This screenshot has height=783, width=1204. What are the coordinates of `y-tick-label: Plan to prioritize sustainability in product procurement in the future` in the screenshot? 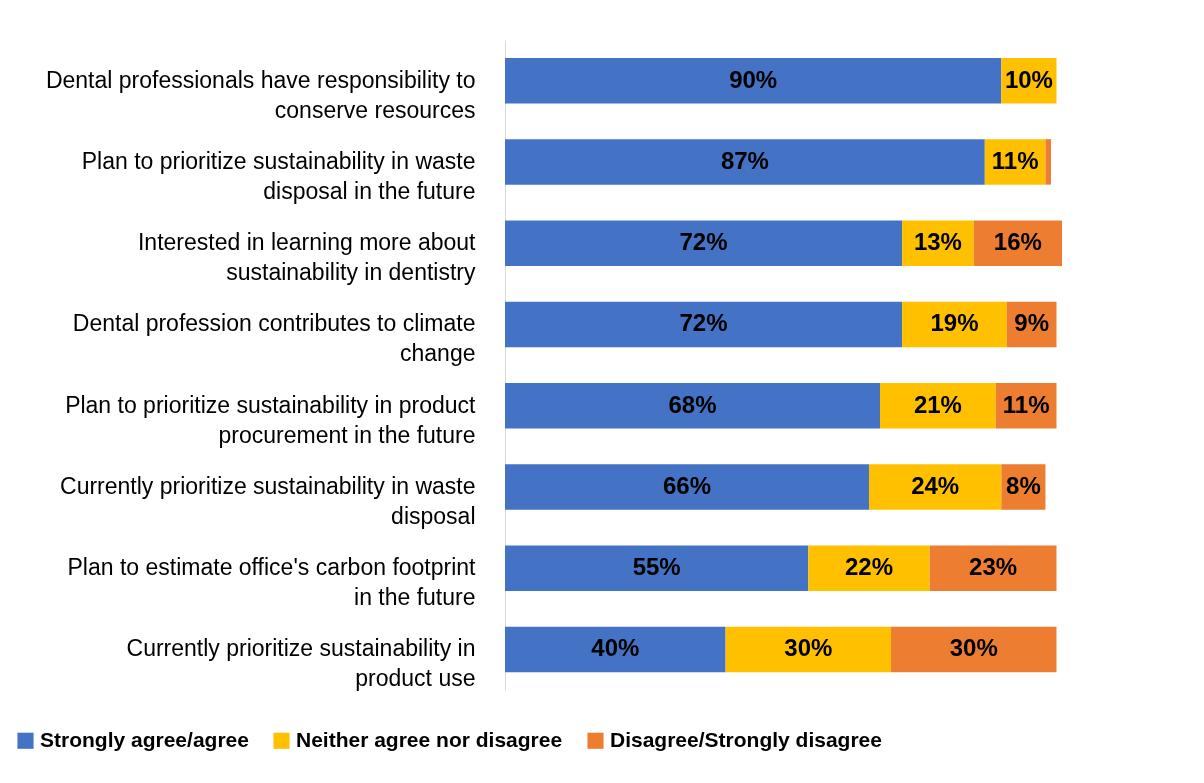 It's located at (271, 419).